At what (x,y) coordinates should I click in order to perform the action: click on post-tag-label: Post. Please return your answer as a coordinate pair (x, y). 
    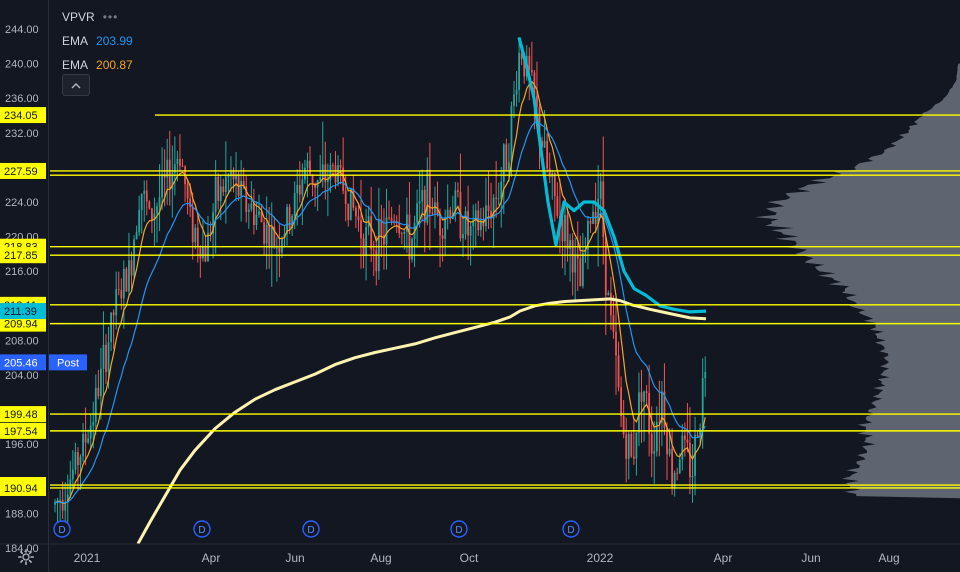
    Looking at the image, I should click on (68, 363).